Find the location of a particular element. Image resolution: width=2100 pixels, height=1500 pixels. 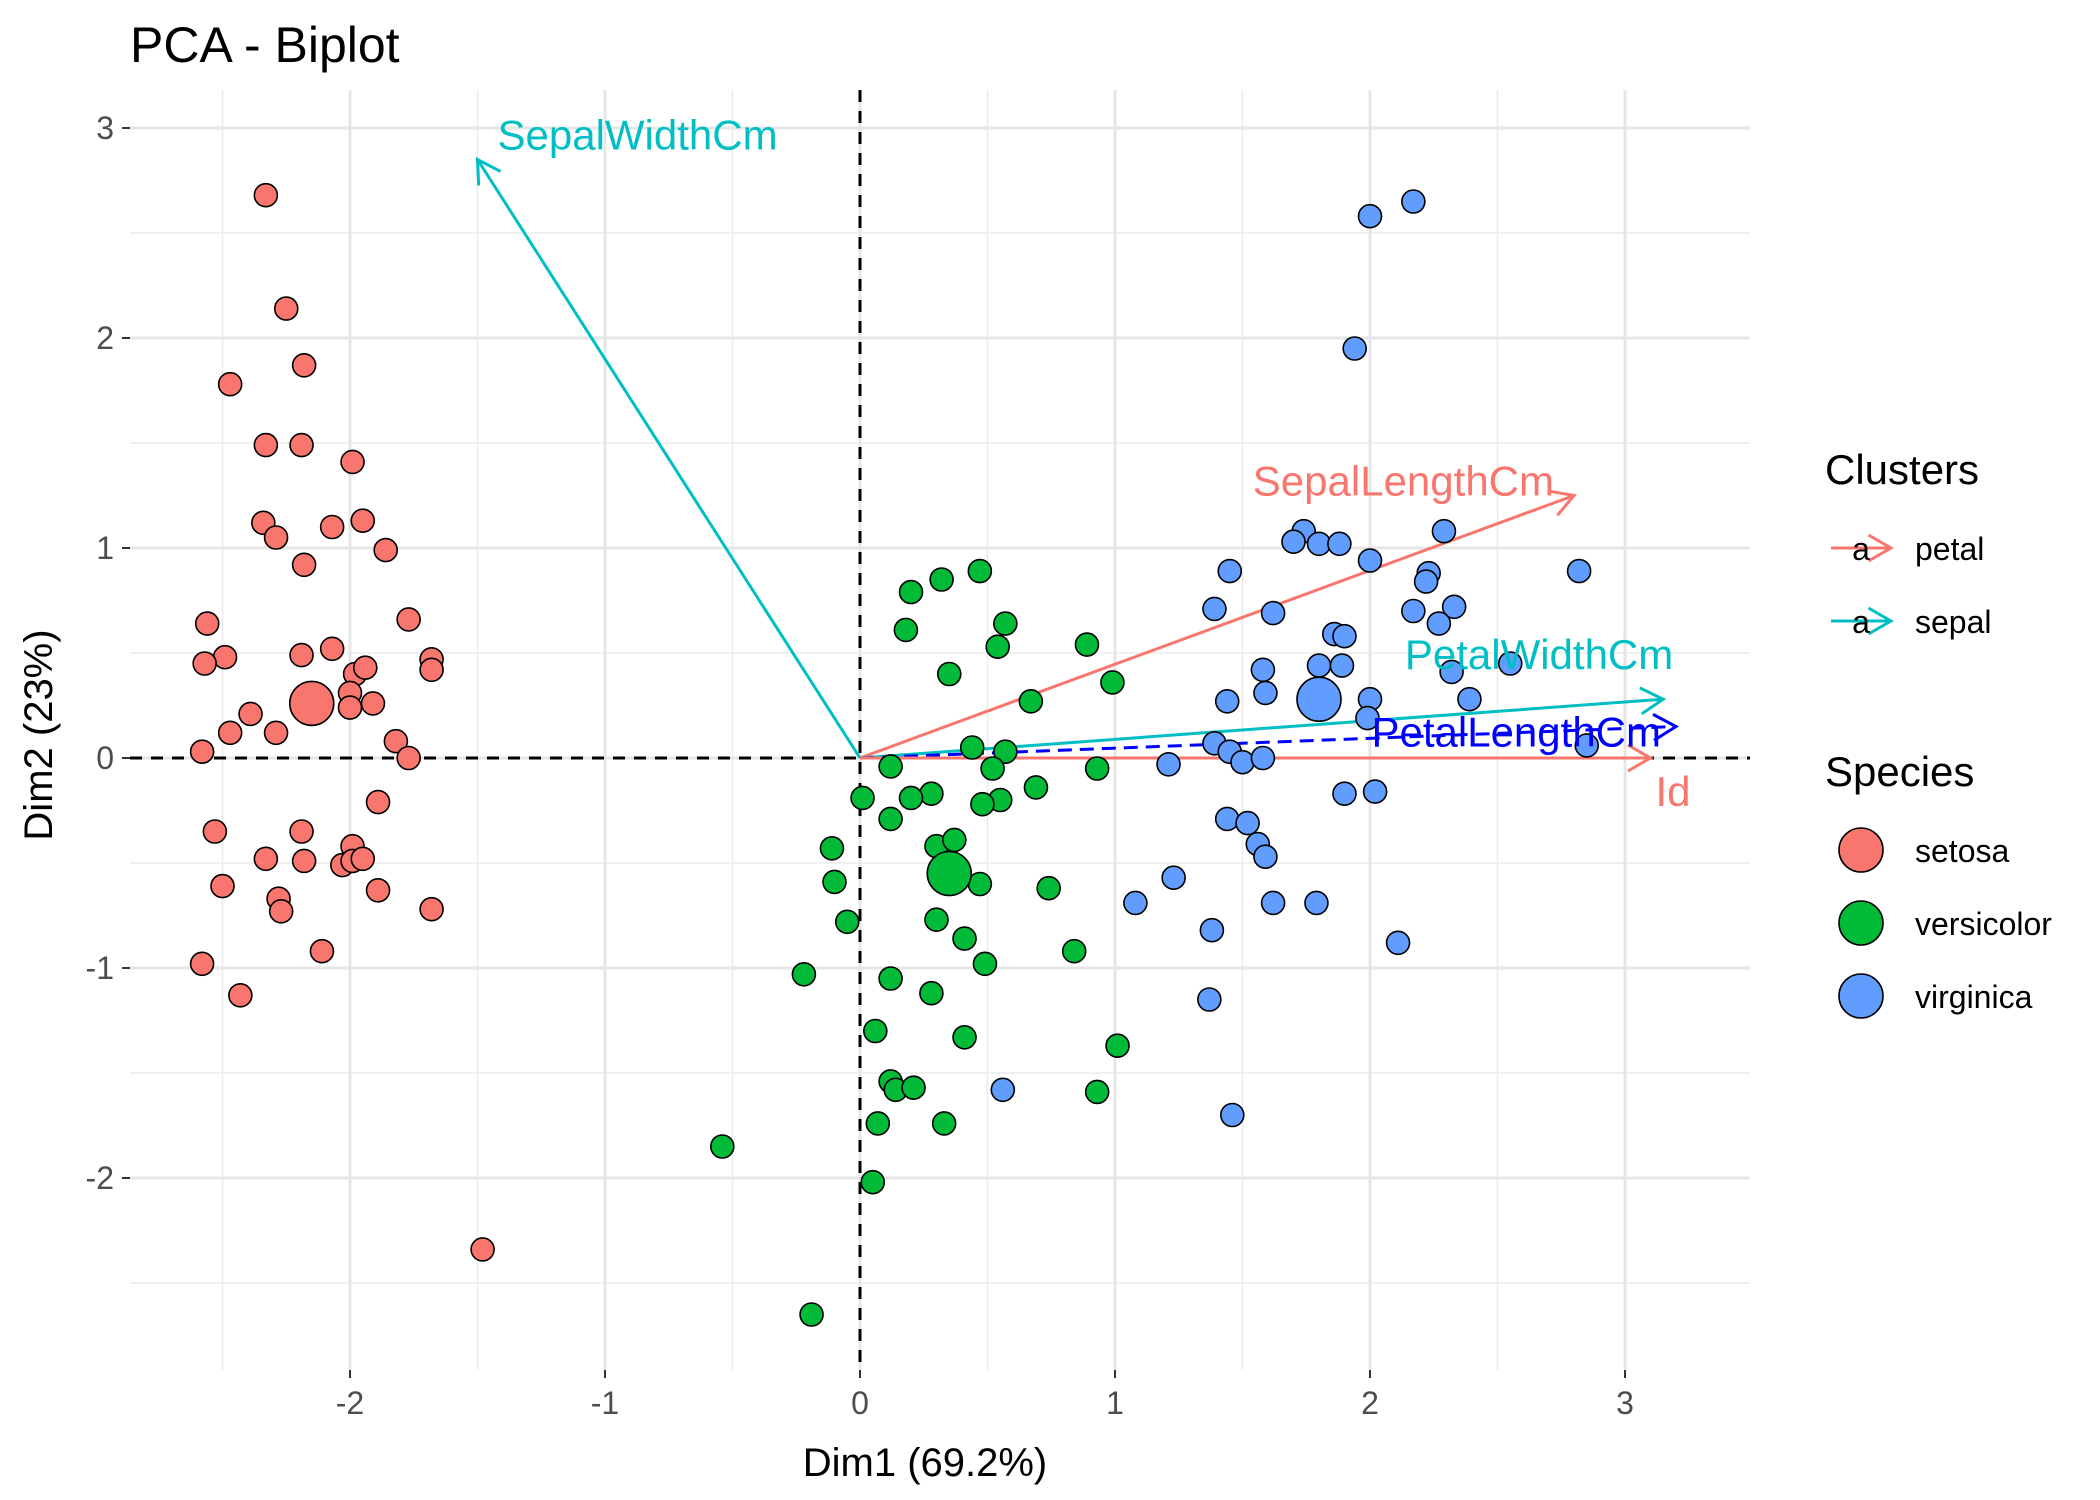

y-tick-label: 3 is located at coordinates (105, 128).